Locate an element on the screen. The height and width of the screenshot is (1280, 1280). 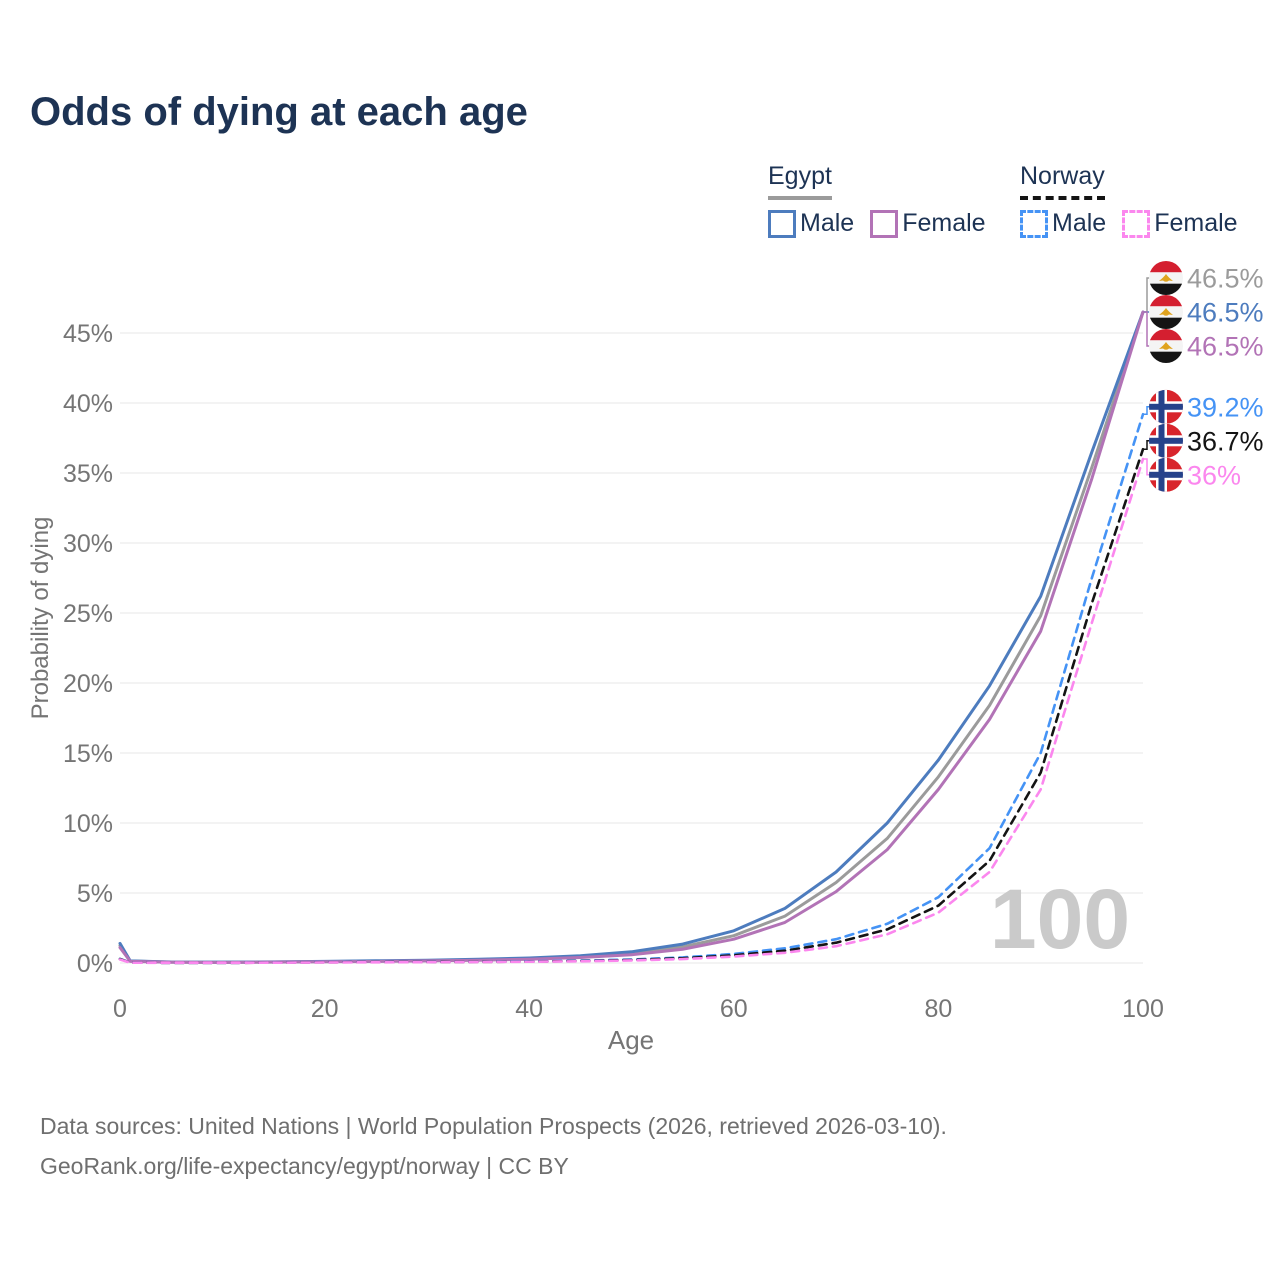
y-tick-label-30: 30% is located at coordinates (88, 544).